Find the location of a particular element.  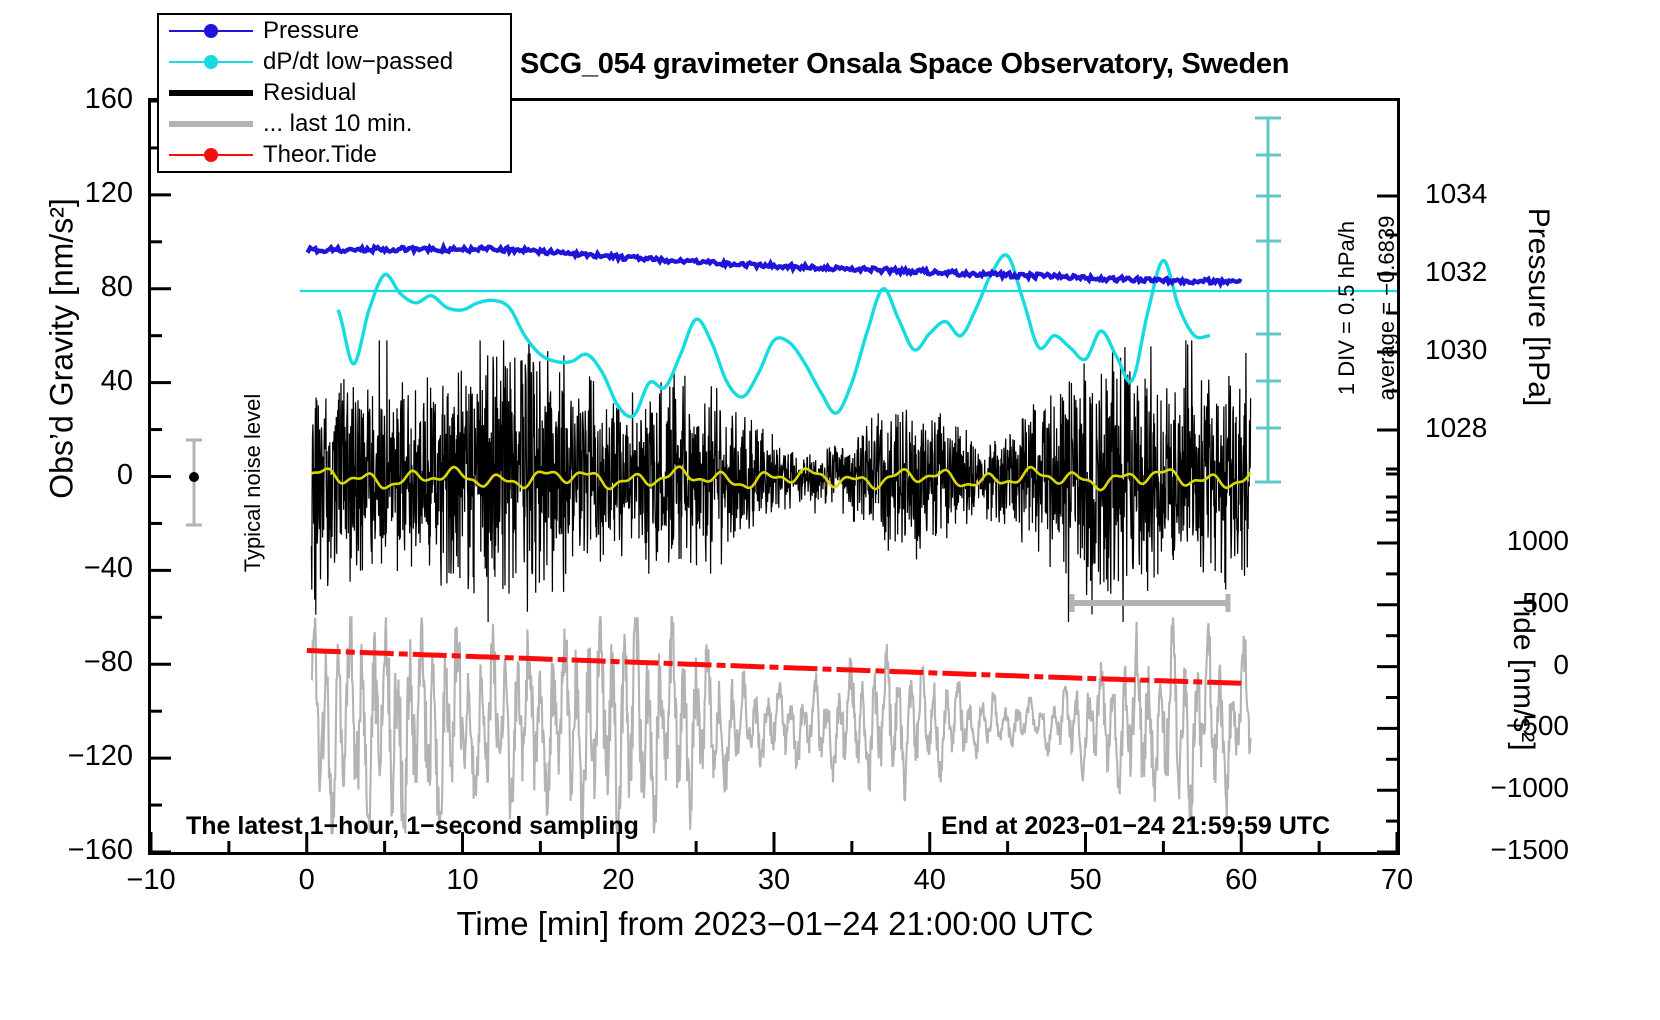

annotation-average: average = −0.6839 is located at coordinates (1386, 308).